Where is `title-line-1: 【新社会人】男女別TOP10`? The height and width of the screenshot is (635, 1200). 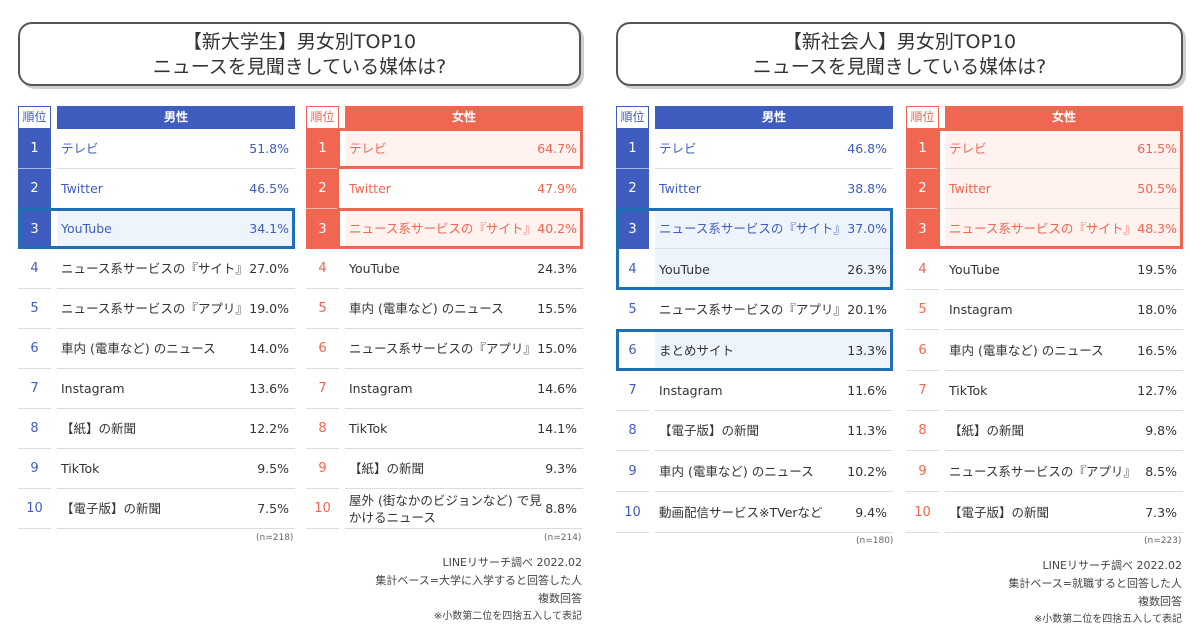
title-line-1: 【新社会人】男女別TOP10 is located at coordinates (899, 42).